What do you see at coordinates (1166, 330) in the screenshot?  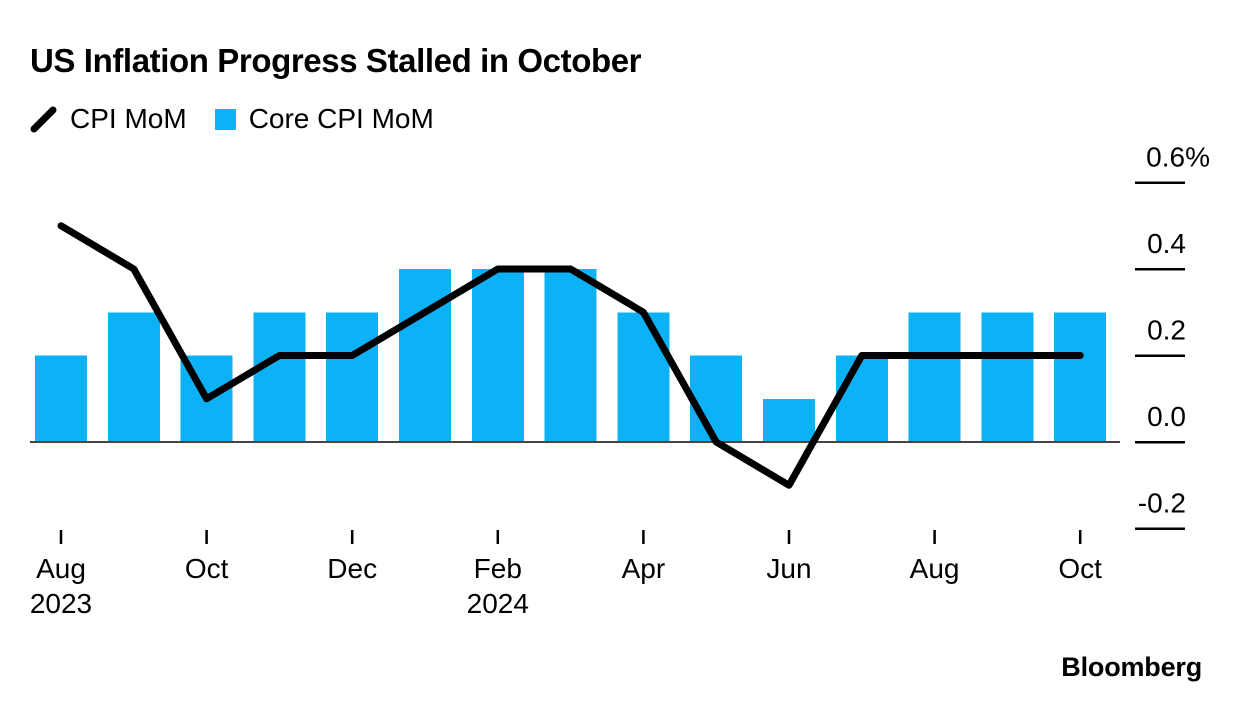 I see `y-axis-label: 0.2` at bounding box center [1166, 330].